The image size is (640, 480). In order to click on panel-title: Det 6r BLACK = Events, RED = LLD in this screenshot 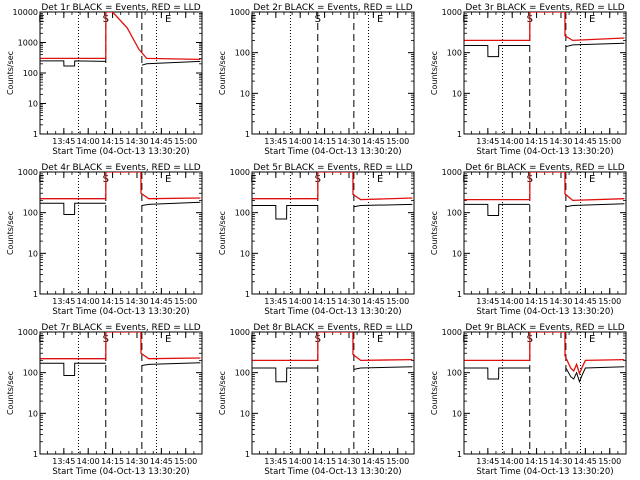, I will do `click(544, 168)`.